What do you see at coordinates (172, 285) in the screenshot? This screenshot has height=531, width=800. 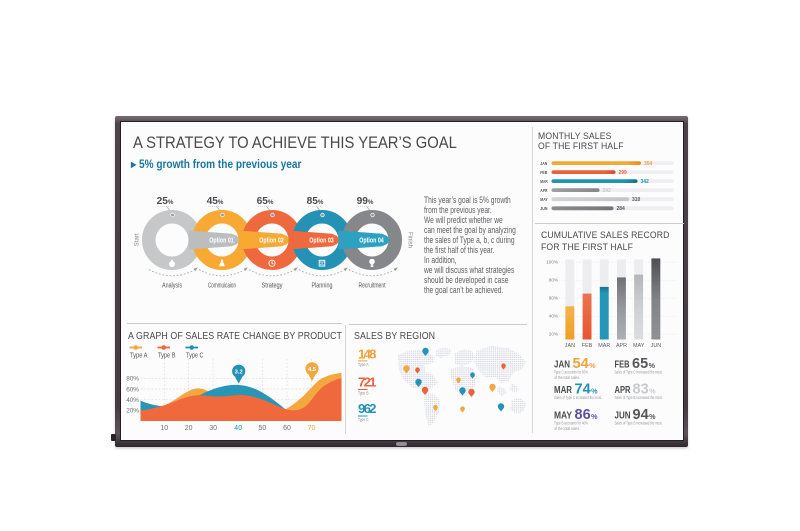 I see `svg-text: Analysis` at bounding box center [172, 285].